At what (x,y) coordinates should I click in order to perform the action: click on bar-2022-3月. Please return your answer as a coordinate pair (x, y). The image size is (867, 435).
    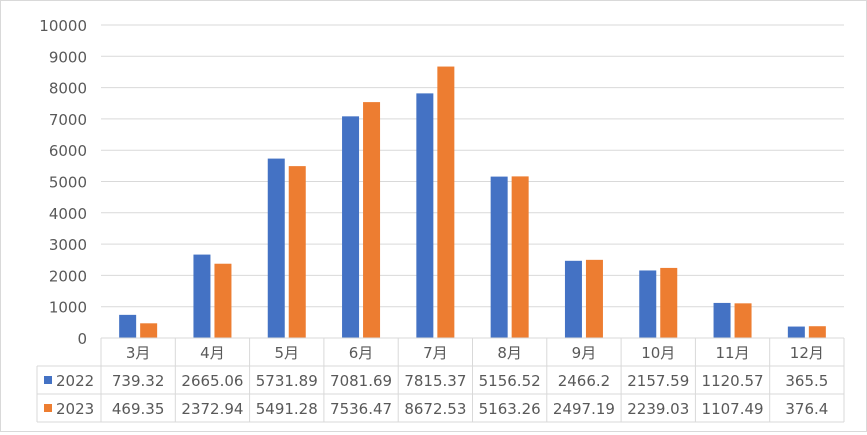
    Looking at the image, I should click on (128, 326).